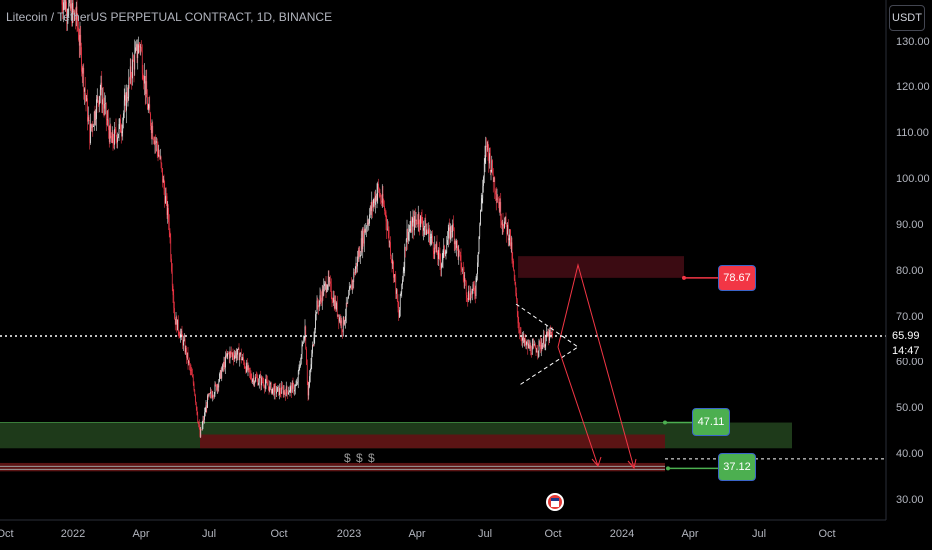  What do you see at coordinates (737, 467) in the screenshot?
I see `support-bottom-level-badge: 37.12` at bounding box center [737, 467].